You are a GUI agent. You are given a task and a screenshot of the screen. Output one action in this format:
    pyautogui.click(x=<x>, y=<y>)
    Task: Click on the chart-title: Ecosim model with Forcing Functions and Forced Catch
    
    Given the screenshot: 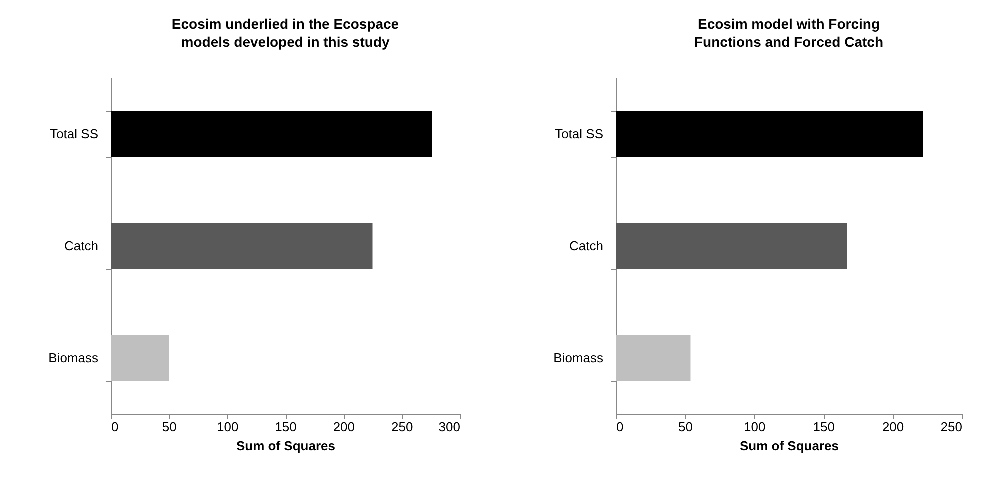 What is the action you would take?
    pyautogui.click(x=789, y=33)
    